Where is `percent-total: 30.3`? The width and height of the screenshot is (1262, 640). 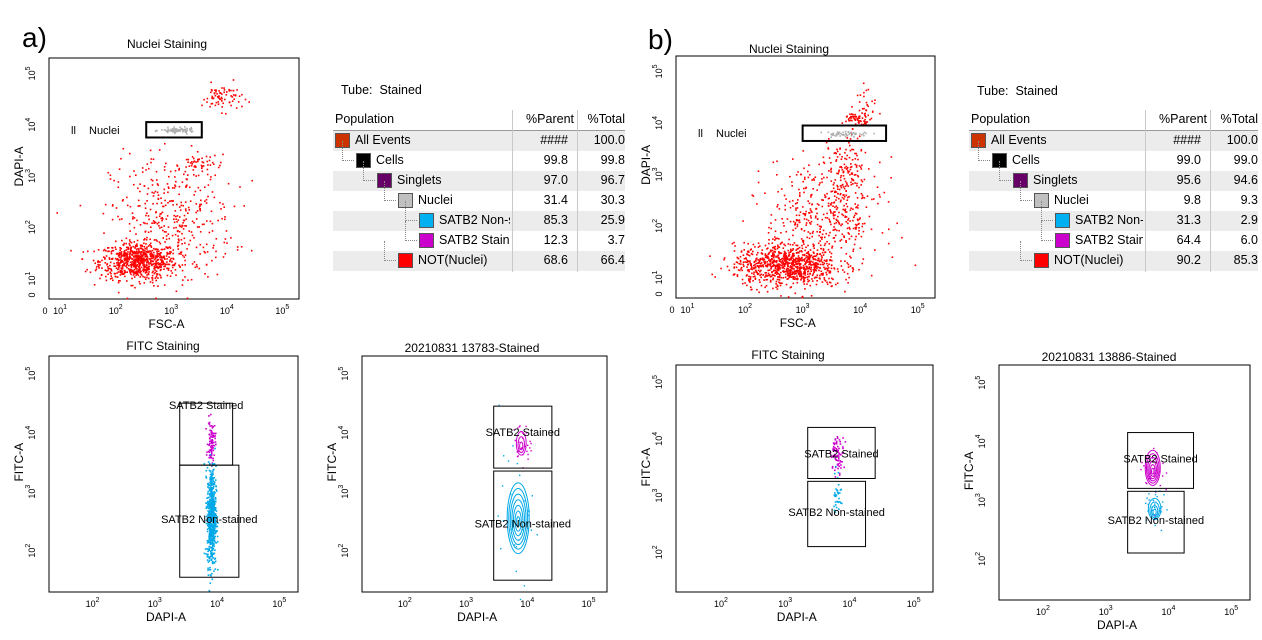 percent-total: 30.3 is located at coordinates (612, 200).